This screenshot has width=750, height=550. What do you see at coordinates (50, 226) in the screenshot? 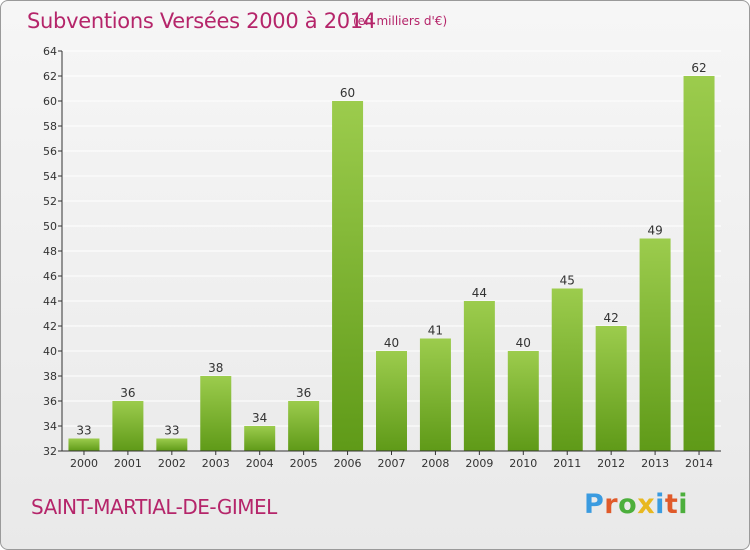
I see `y-tick-label: 50` at bounding box center [50, 226].